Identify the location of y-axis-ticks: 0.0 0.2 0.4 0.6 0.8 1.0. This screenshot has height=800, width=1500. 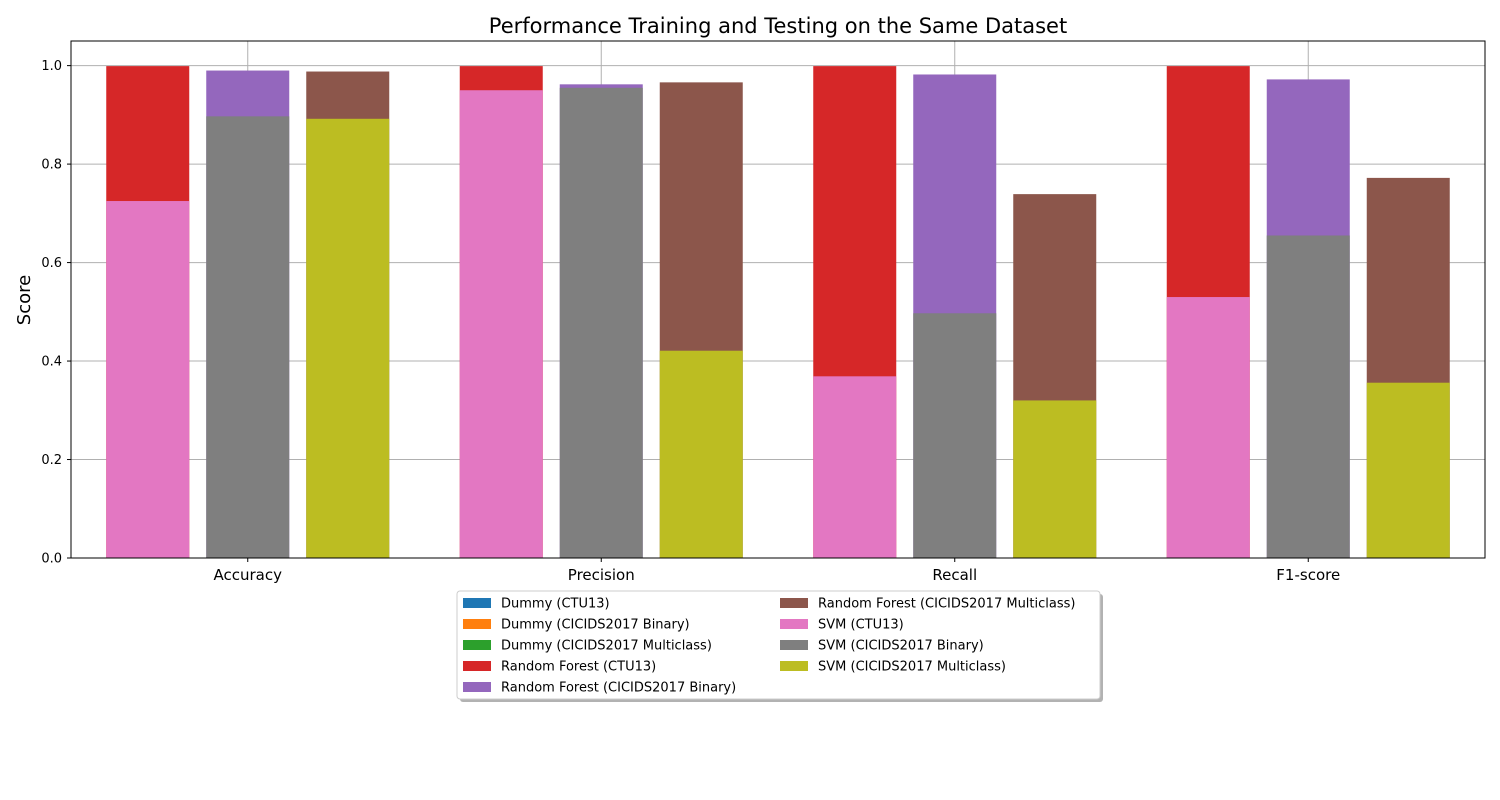
(56, 313).